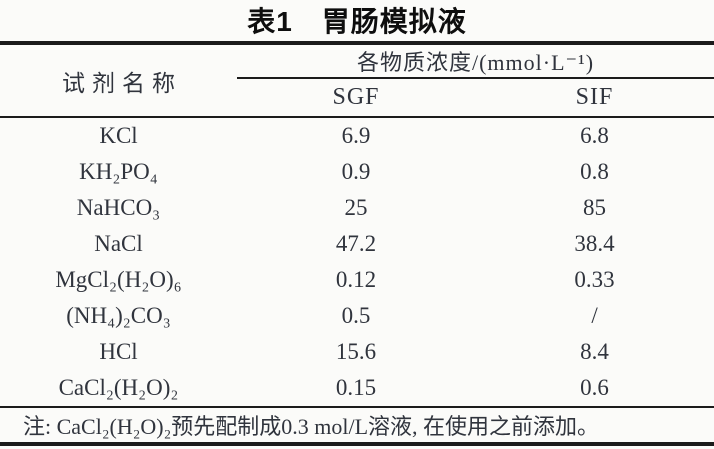  I want to click on header-row-1: 试剂名称 各物质浓度/(mmol·L⁻¹), so click(357, 69).